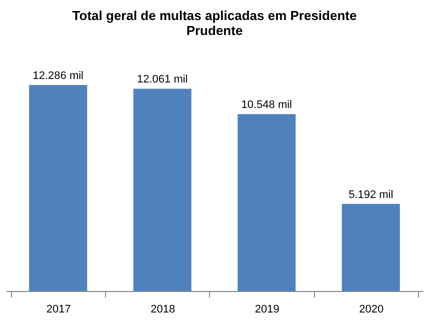  What do you see at coordinates (267, 310) in the screenshot?
I see `x-tick-label: 2019` at bounding box center [267, 310].